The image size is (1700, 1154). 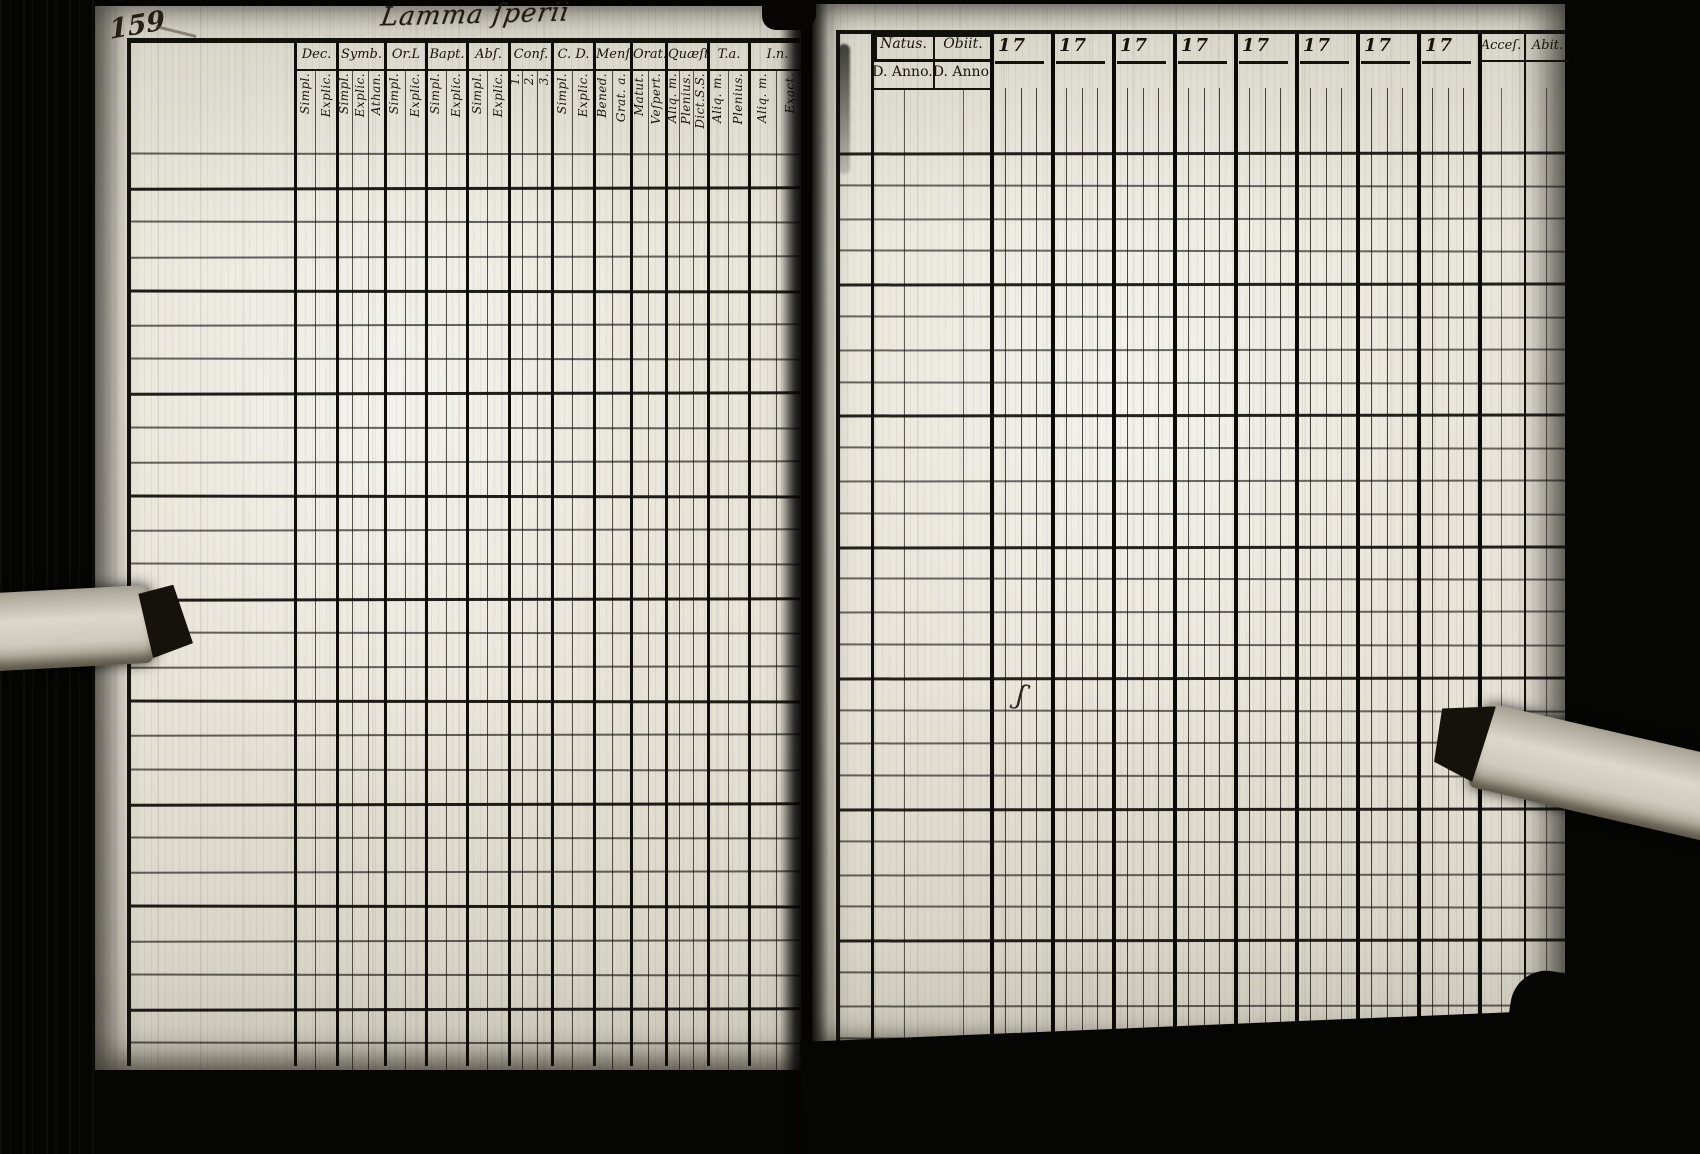 What do you see at coordinates (1525, 538) in the screenshot?
I see `acces-abit-divider` at bounding box center [1525, 538].